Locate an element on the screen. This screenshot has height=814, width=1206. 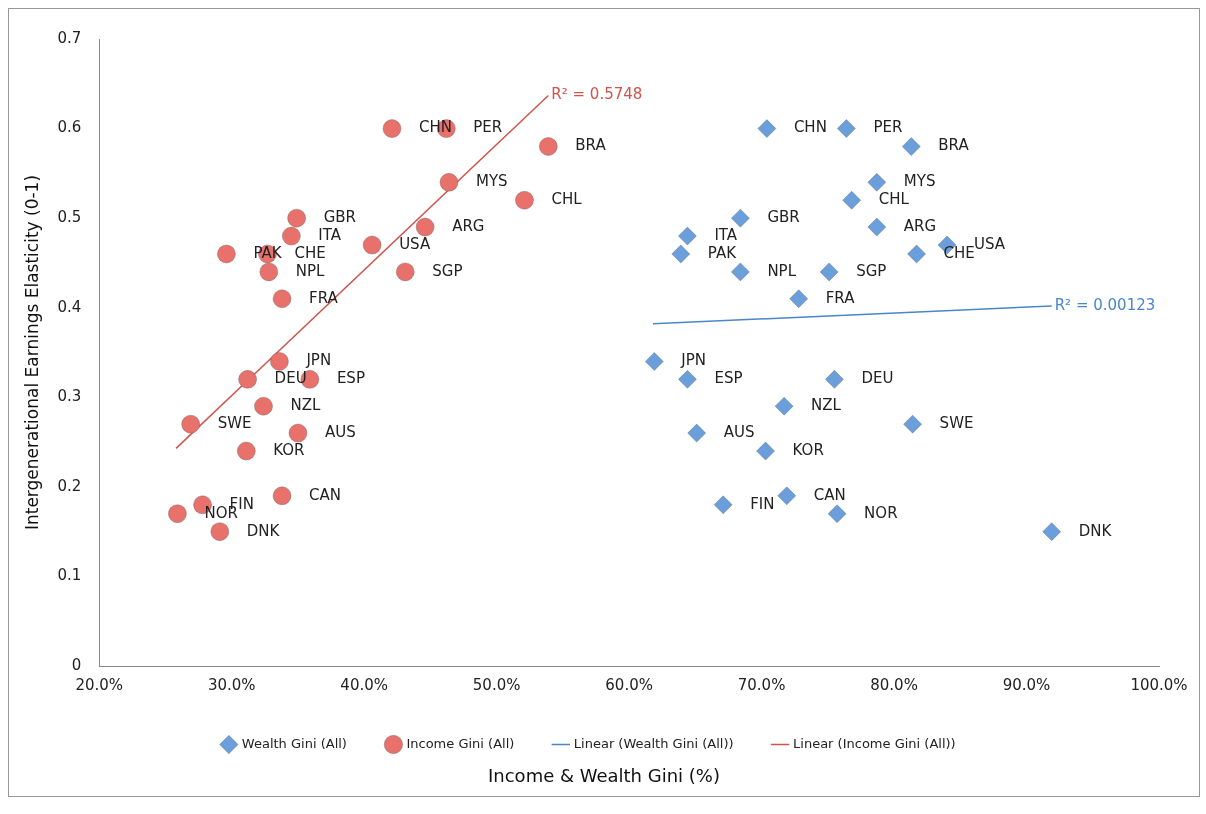
legend-label: Income Gini (All) is located at coordinates (460, 743).